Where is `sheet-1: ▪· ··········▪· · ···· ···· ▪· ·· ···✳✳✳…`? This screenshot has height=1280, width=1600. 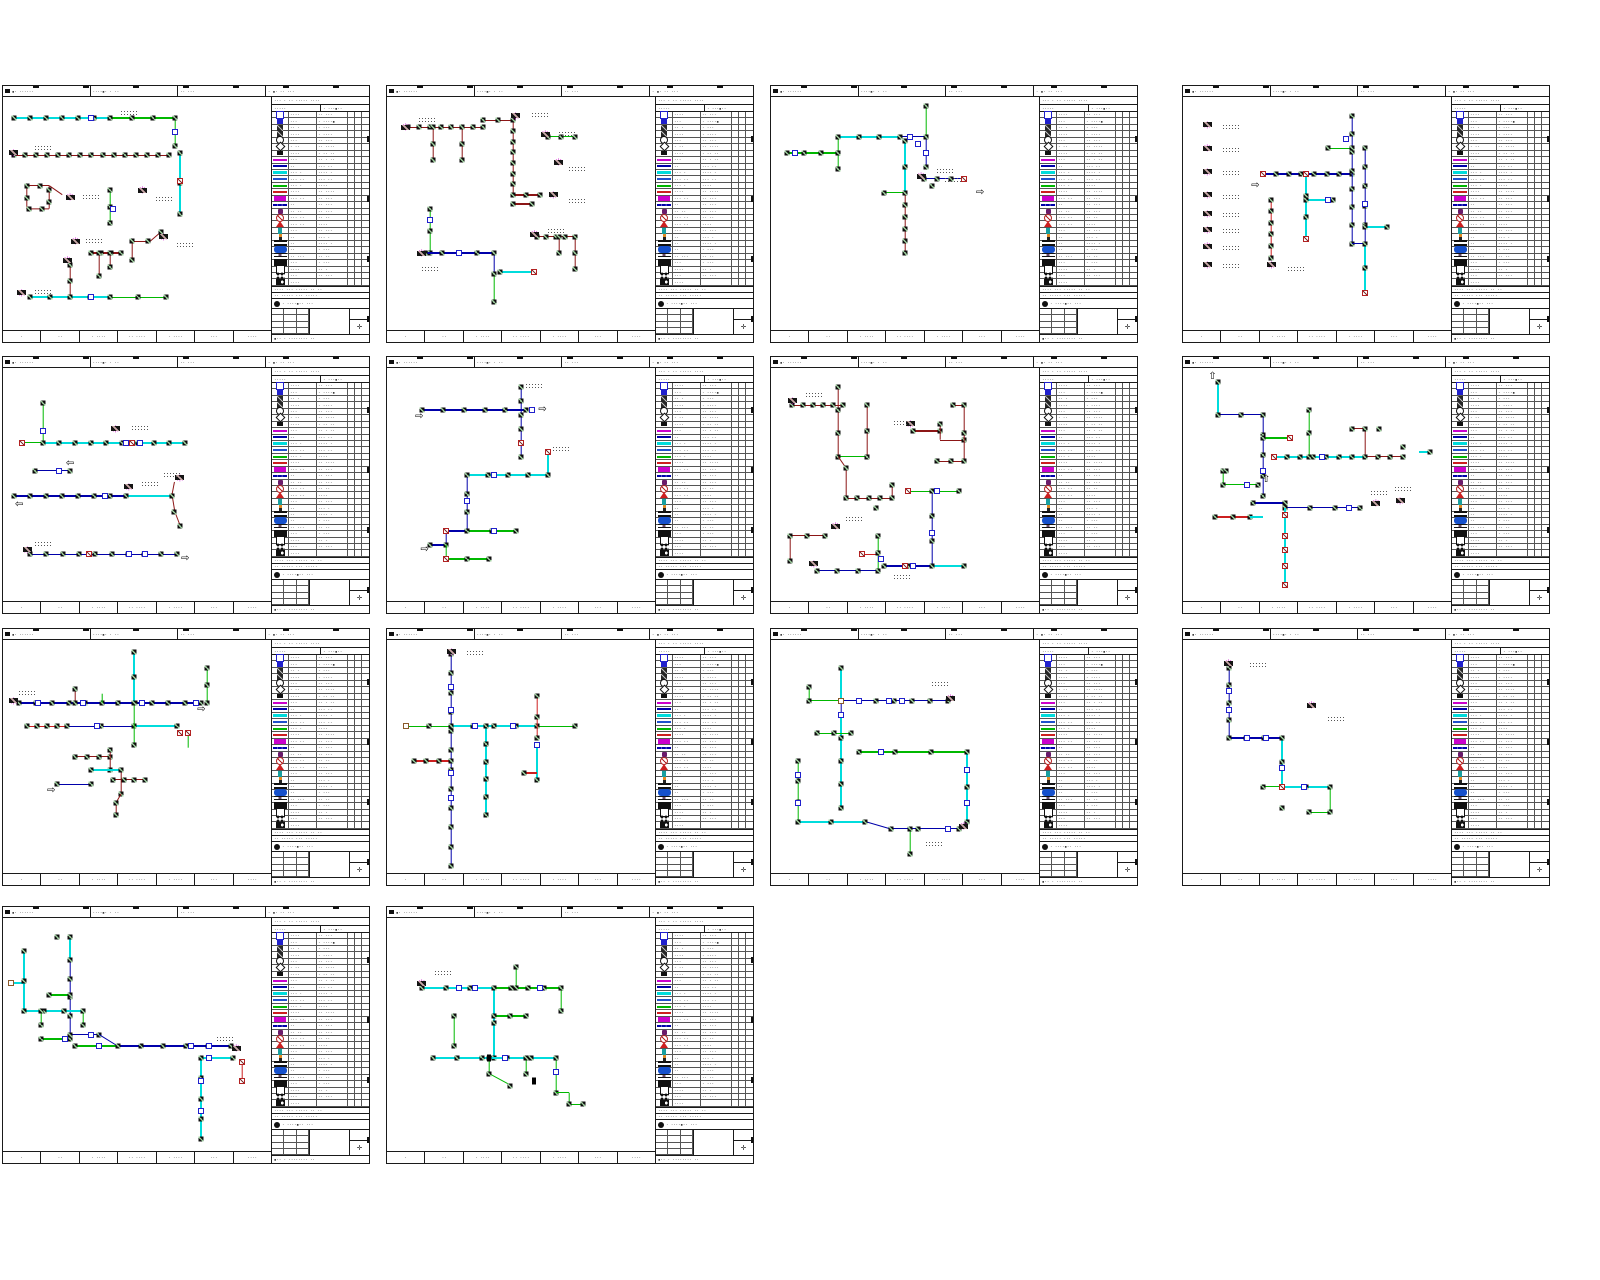 sheet-1: ▪· ··········▪· · ···· ···· ▪· ·· ···✳✳✳… is located at coordinates (186, 214).